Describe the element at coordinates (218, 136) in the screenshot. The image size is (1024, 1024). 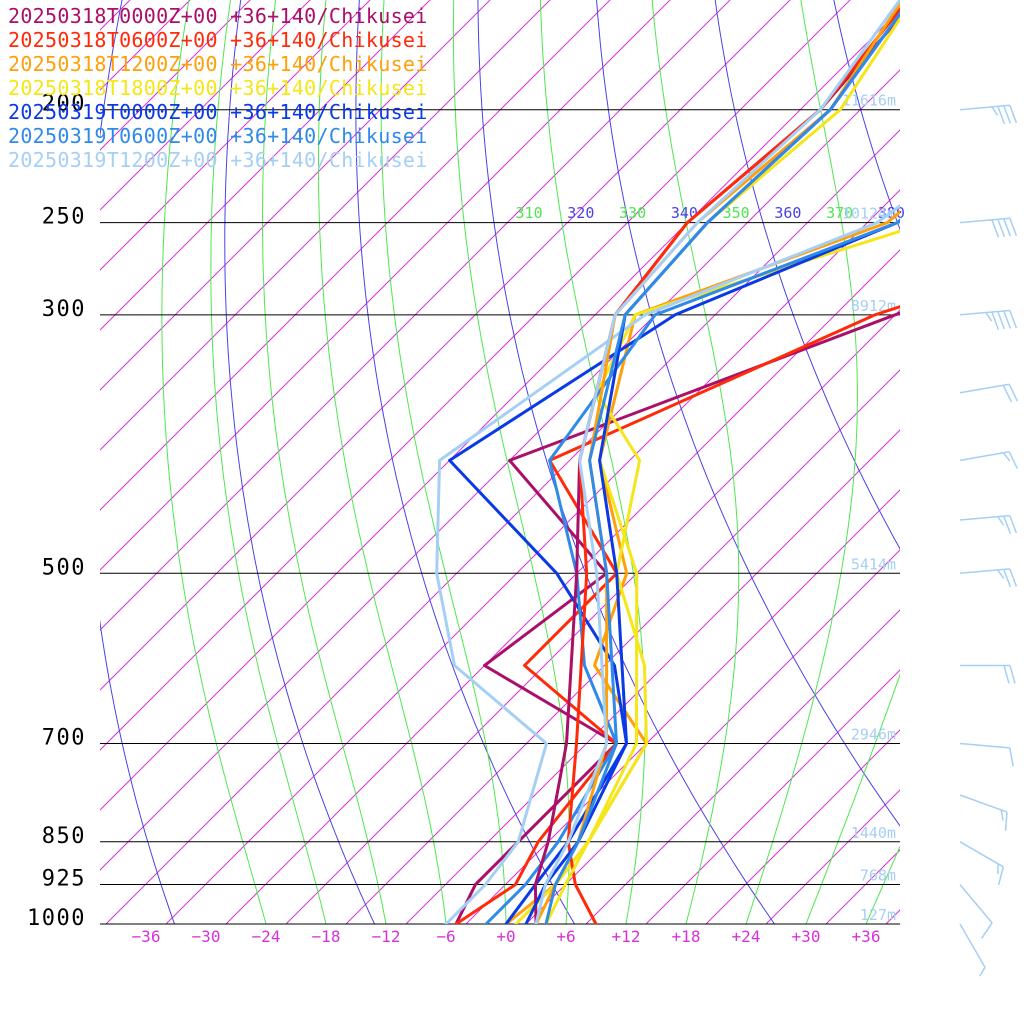
I see `legend-entry: 20250319T0600Z+00 +36+140/Chikusei` at that location.